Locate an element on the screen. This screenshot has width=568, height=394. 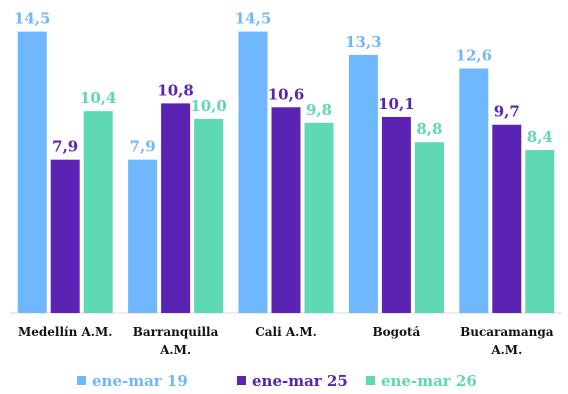
data-label-1-2: 7,9 is located at coordinates (143, 147).